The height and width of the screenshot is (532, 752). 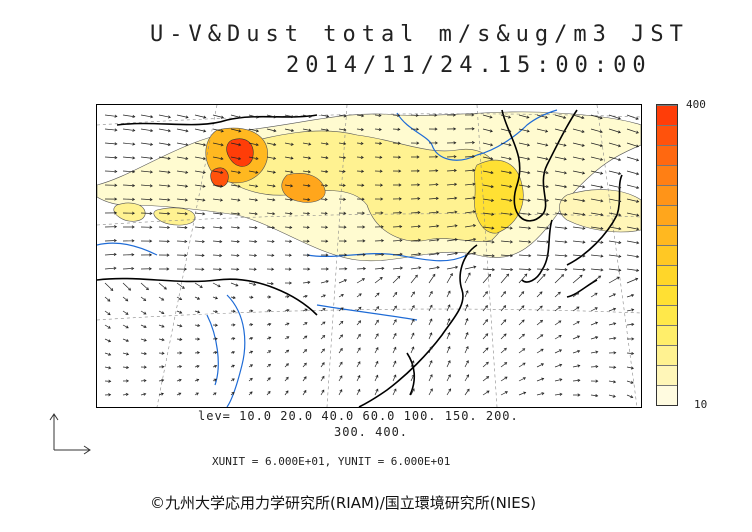 I want to click on chart-title: U-V&Dust total m/s&ug/m3 JST, so click(x=419, y=34).